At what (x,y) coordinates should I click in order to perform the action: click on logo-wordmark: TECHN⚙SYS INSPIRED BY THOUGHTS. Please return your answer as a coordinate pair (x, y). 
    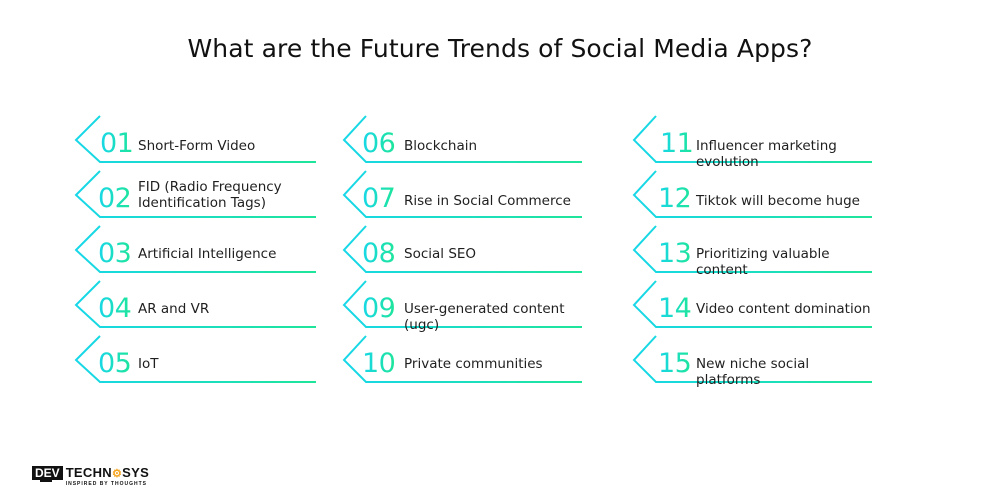
    Looking at the image, I should click on (107, 477).